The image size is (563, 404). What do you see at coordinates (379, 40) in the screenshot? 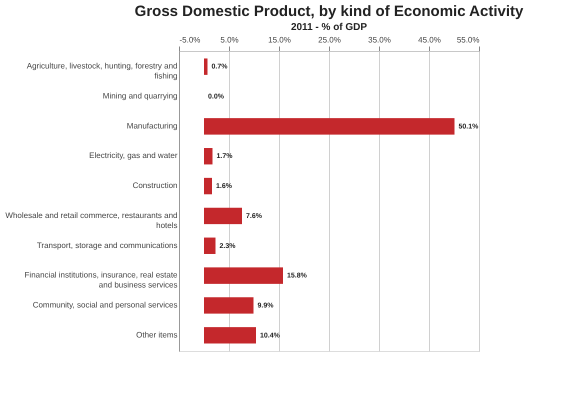
I see `x-tick-label: 35.0%` at bounding box center [379, 40].